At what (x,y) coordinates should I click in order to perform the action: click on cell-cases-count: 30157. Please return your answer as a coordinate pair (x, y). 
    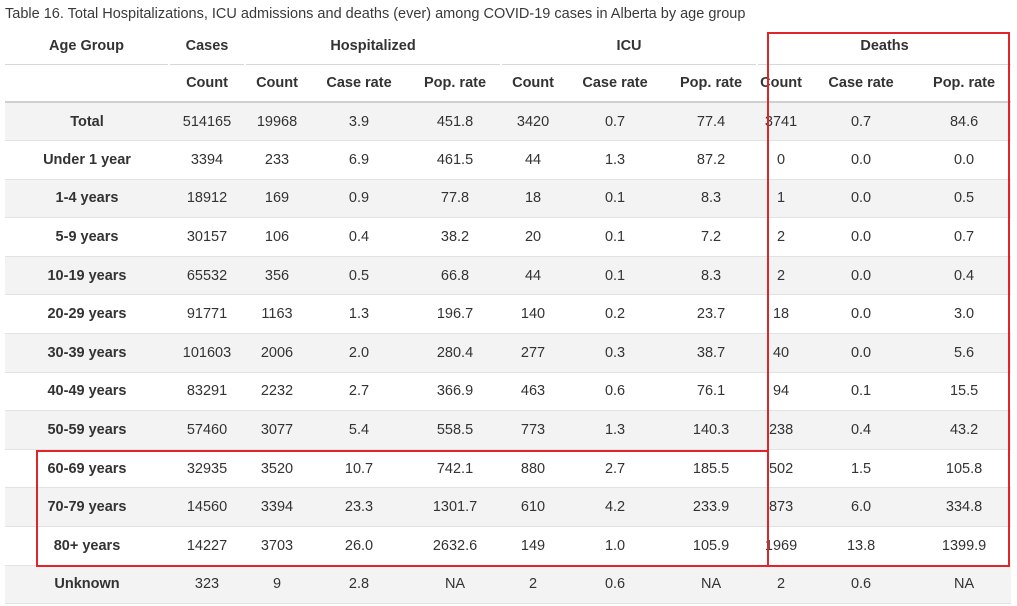
    Looking at the image, I should click on (207, 237).